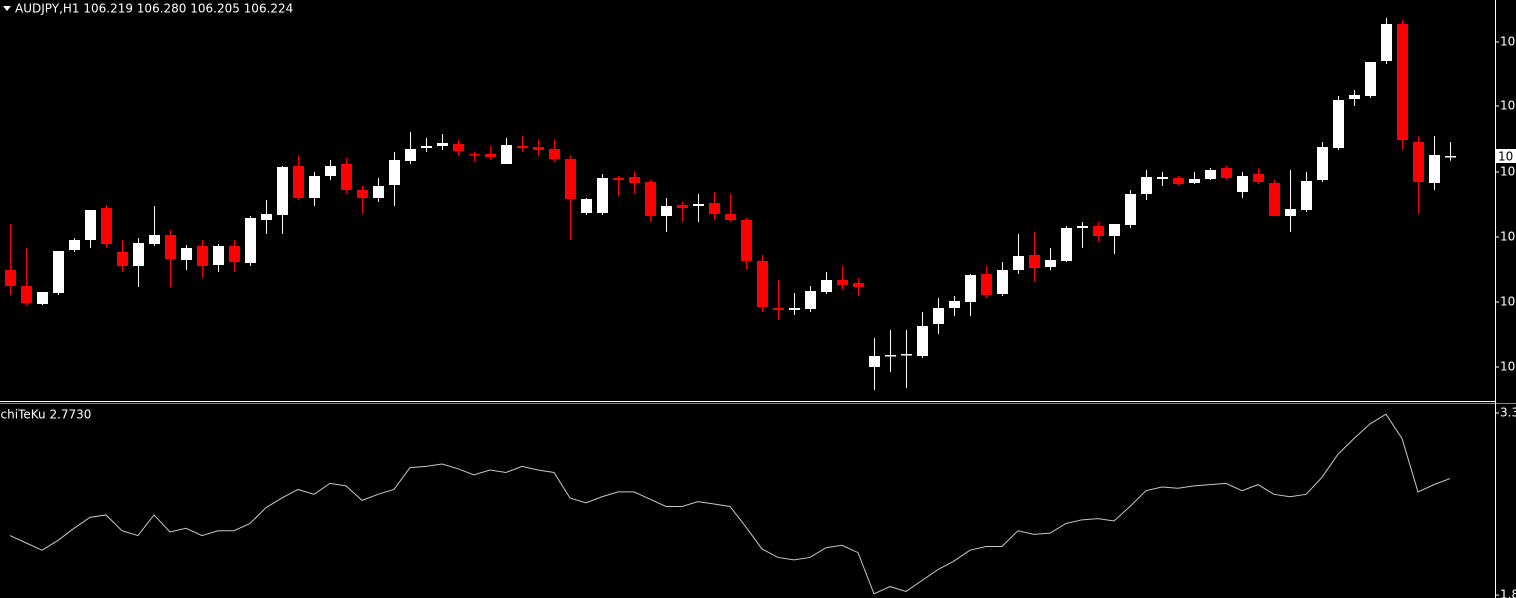  I want to click on price-marker-label: 10, so click(1505, 157).